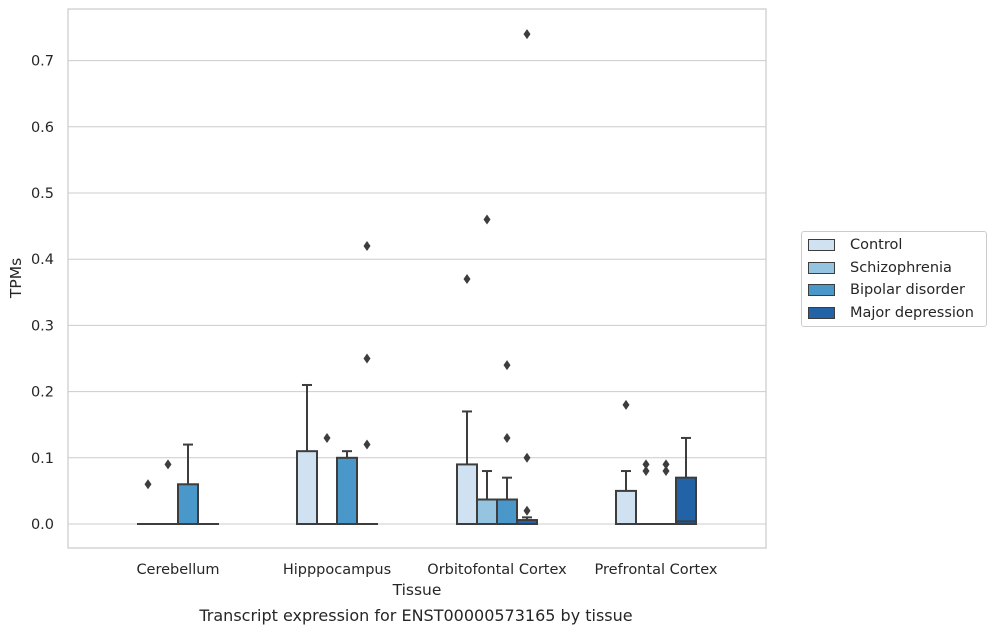 The width and height of the screenshot is (997, 634). I want to click on legend-label-control: Control, so click(876, 245).